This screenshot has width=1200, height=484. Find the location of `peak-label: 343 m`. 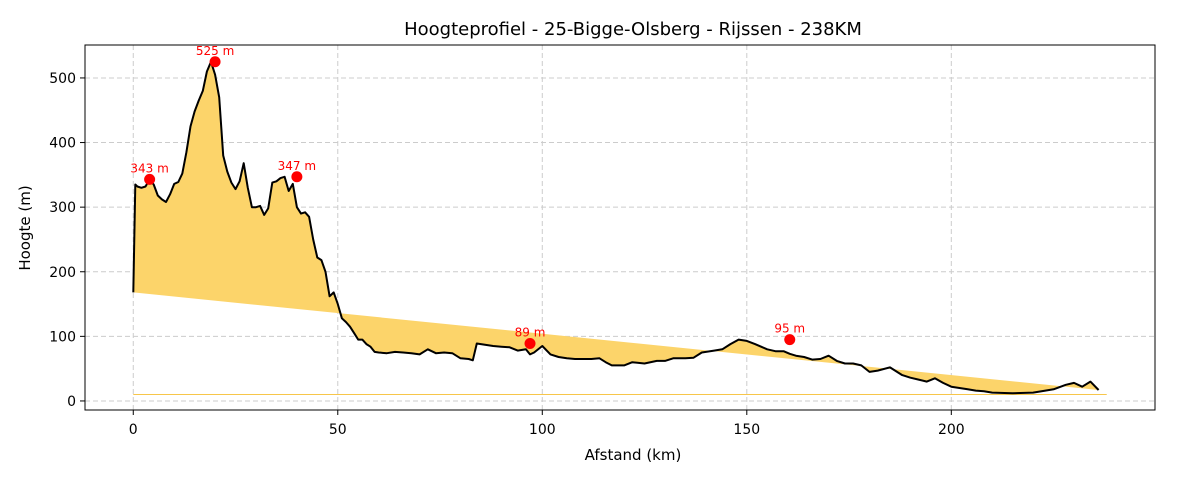

peak-label: 343 m is located at coordinates (149, 168).